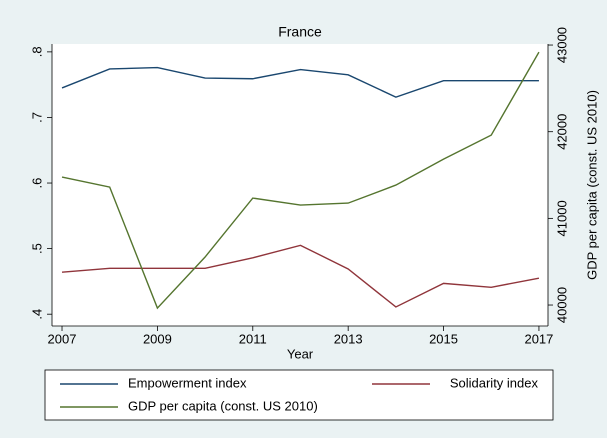 The width and height of the screenshot is (607, 438). Describe the element at coordinates (300, 353) in the screenshot. I see `x-axis-label: Year` at that location.